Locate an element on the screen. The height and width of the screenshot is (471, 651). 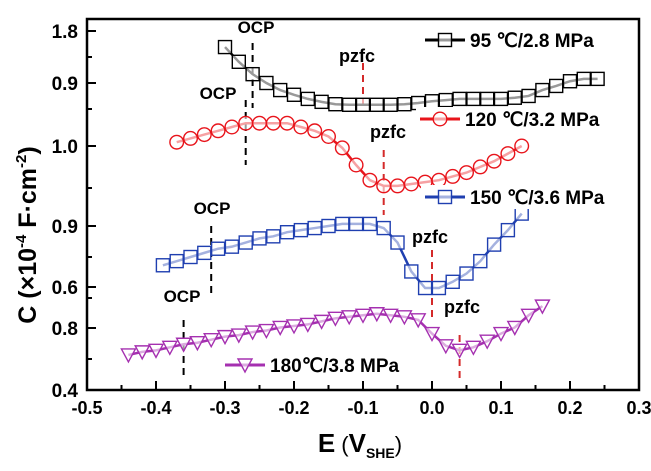
legend-entry: 180℃/3.8 MPa is located at coordinates (311, 365).